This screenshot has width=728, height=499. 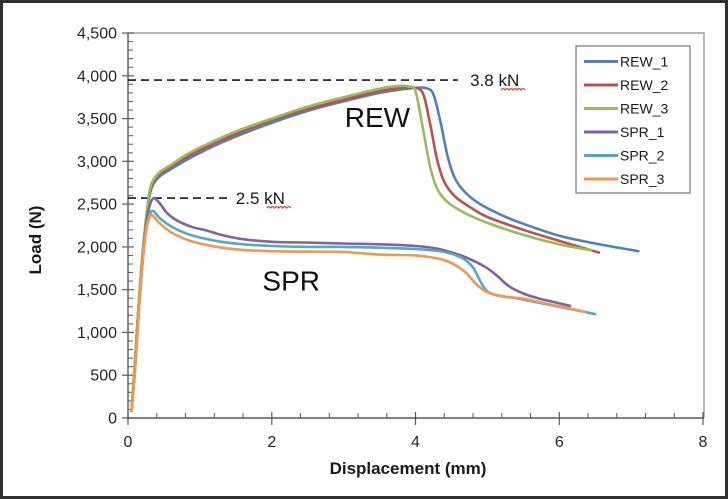 What do you see at coordinates (128, 442) in the screenshot?
I see `x-tick-label: 0` at bounding box center [128, 442].